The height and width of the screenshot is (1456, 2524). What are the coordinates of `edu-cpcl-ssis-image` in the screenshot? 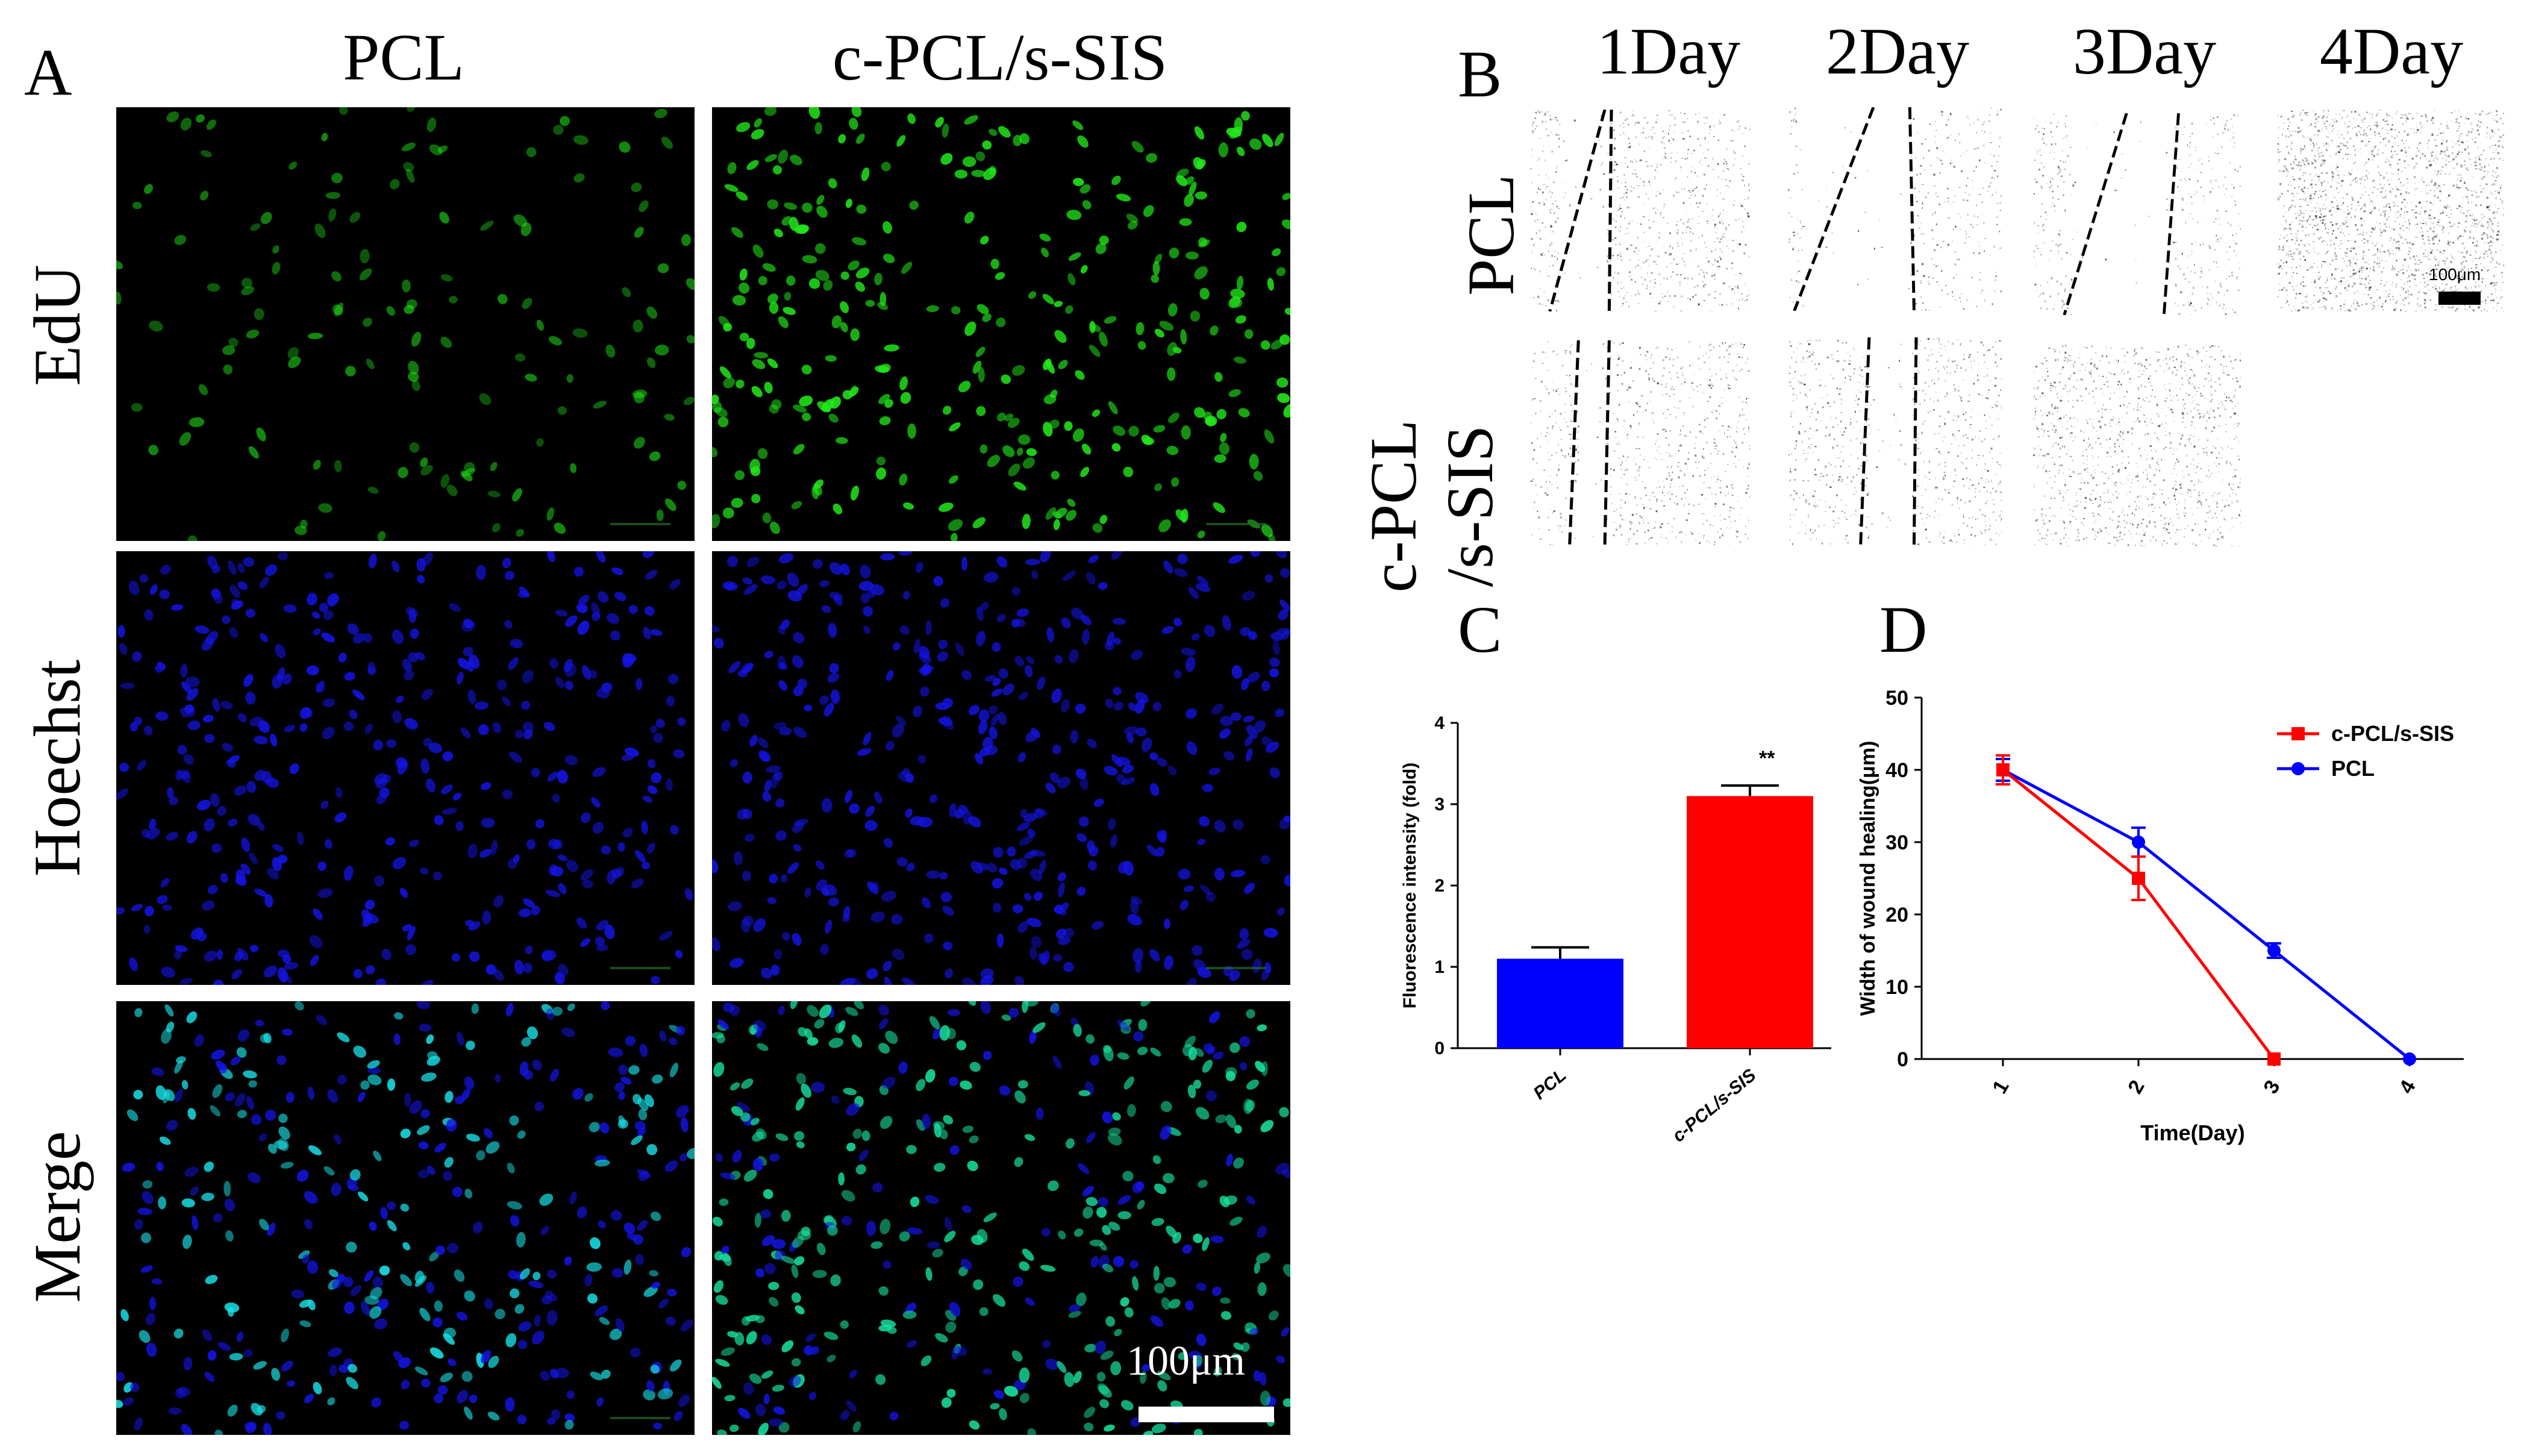 It's located at (1001, 324).